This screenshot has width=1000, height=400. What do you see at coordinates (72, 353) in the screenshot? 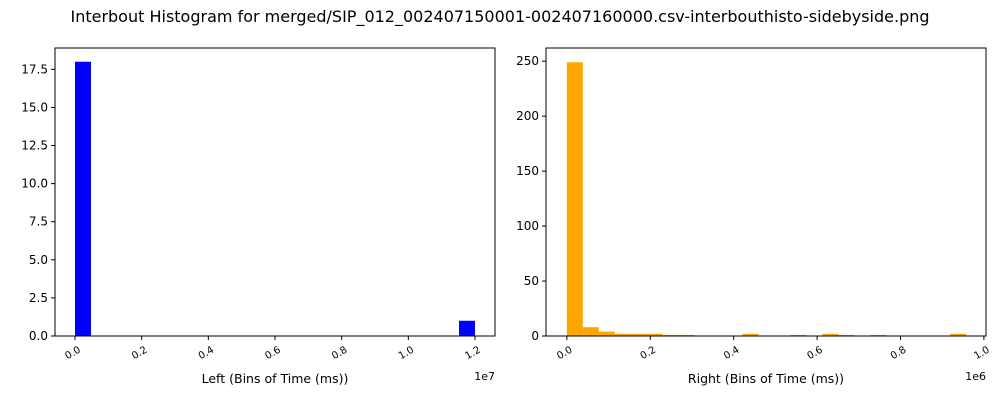
I see `left-x-tick-label: 0.0` at bounding box center [72, 353].